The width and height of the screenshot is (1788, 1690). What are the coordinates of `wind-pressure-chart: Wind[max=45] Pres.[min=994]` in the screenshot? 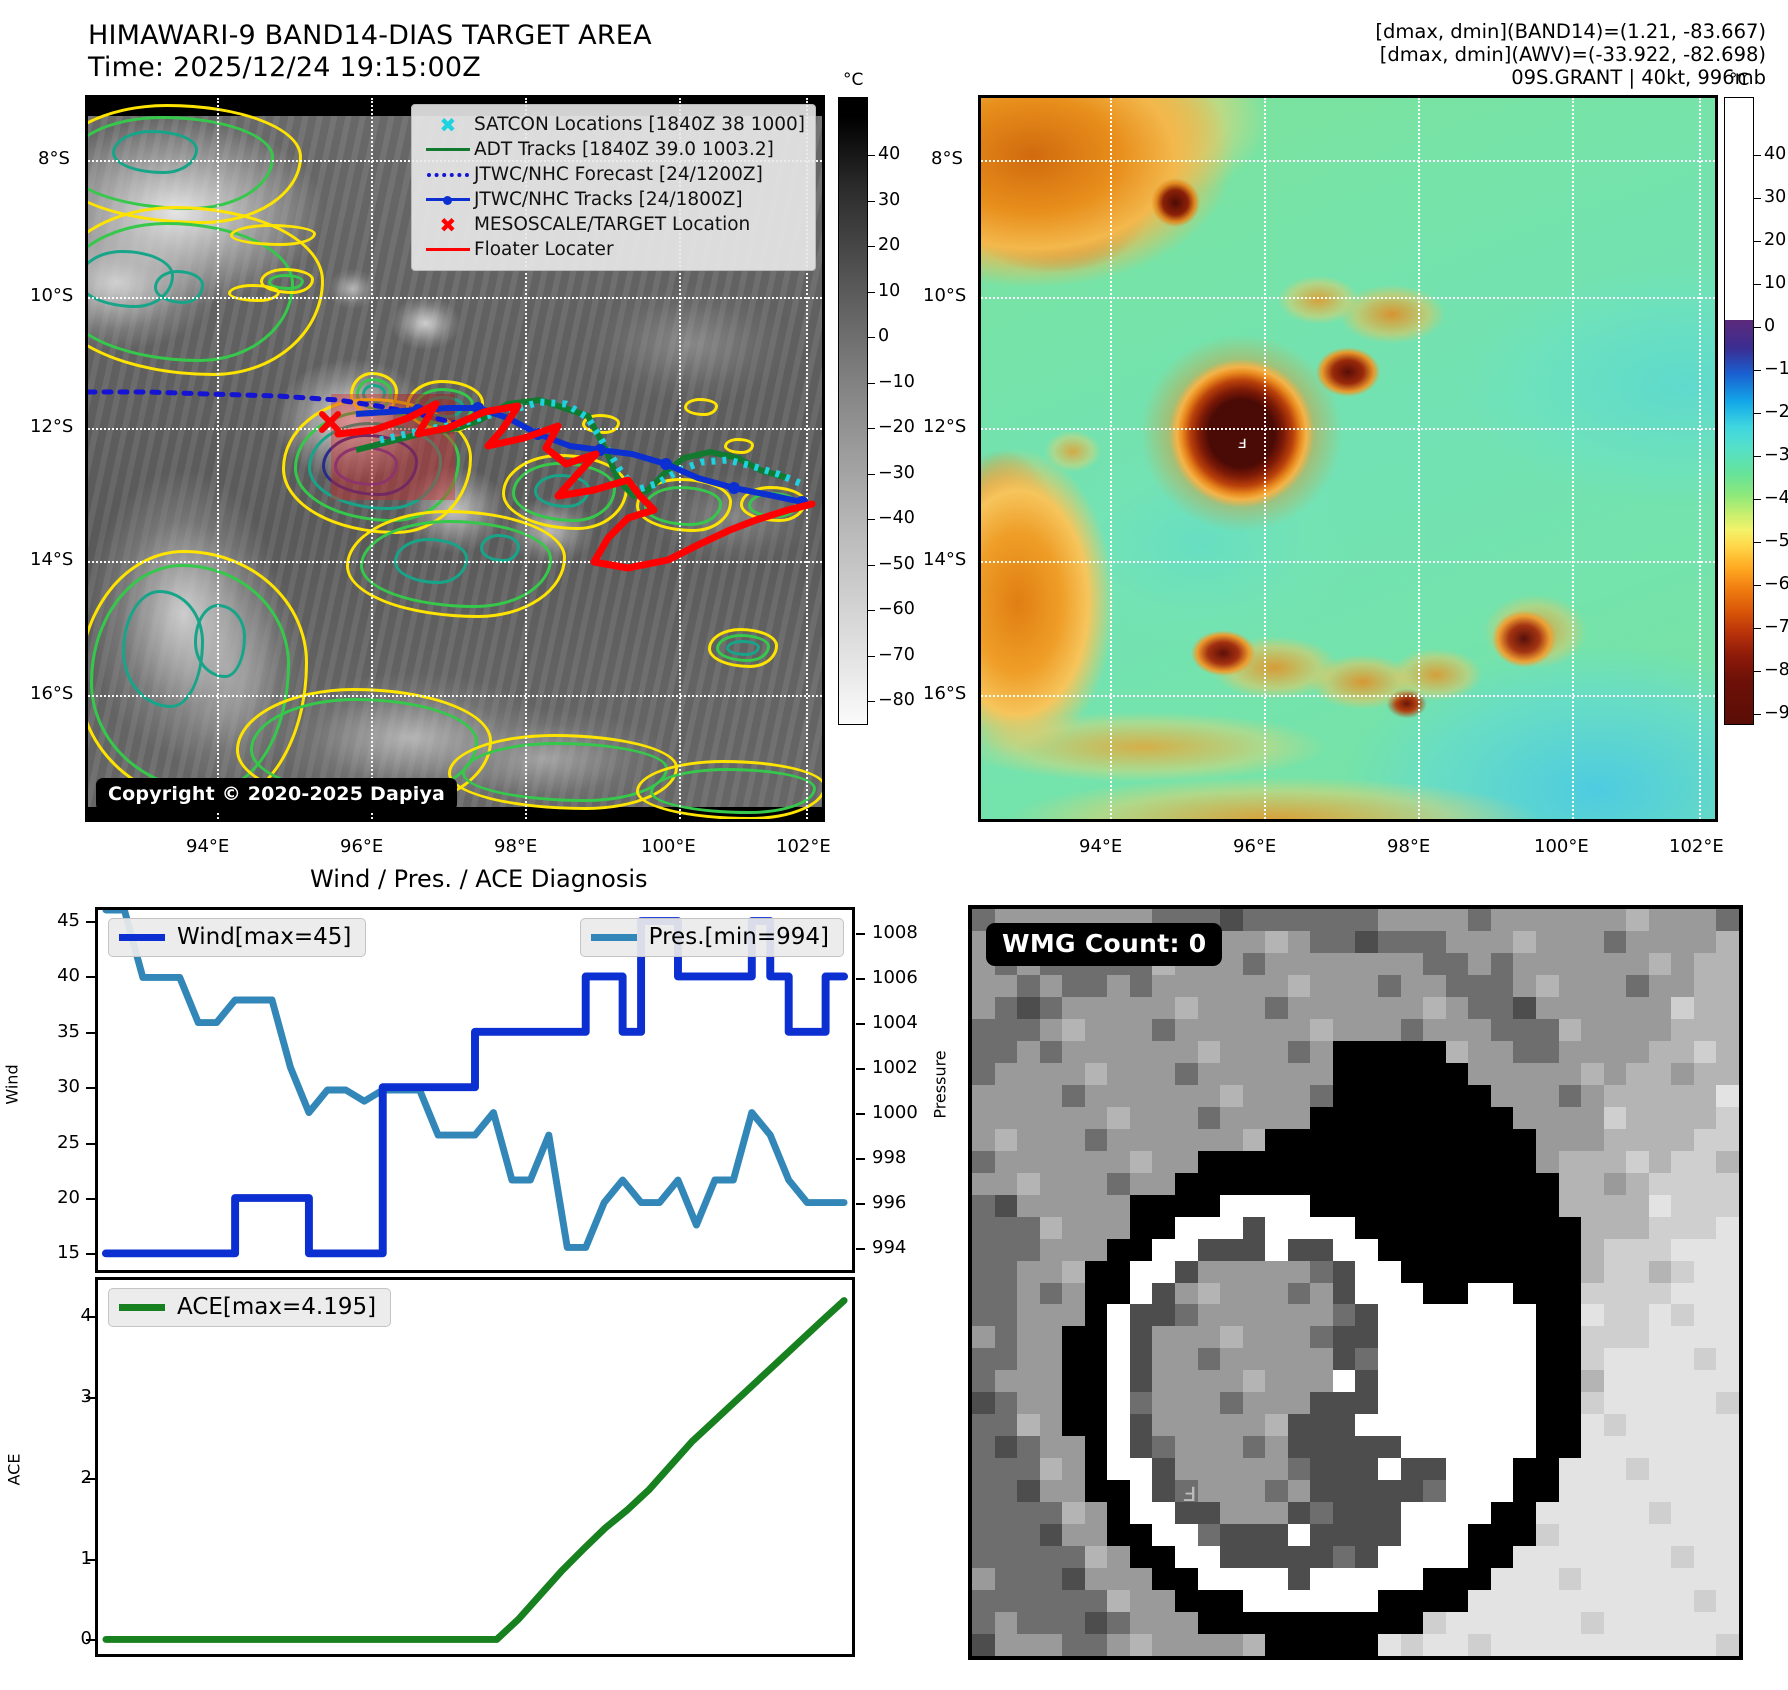 It's located at (475, 1090).